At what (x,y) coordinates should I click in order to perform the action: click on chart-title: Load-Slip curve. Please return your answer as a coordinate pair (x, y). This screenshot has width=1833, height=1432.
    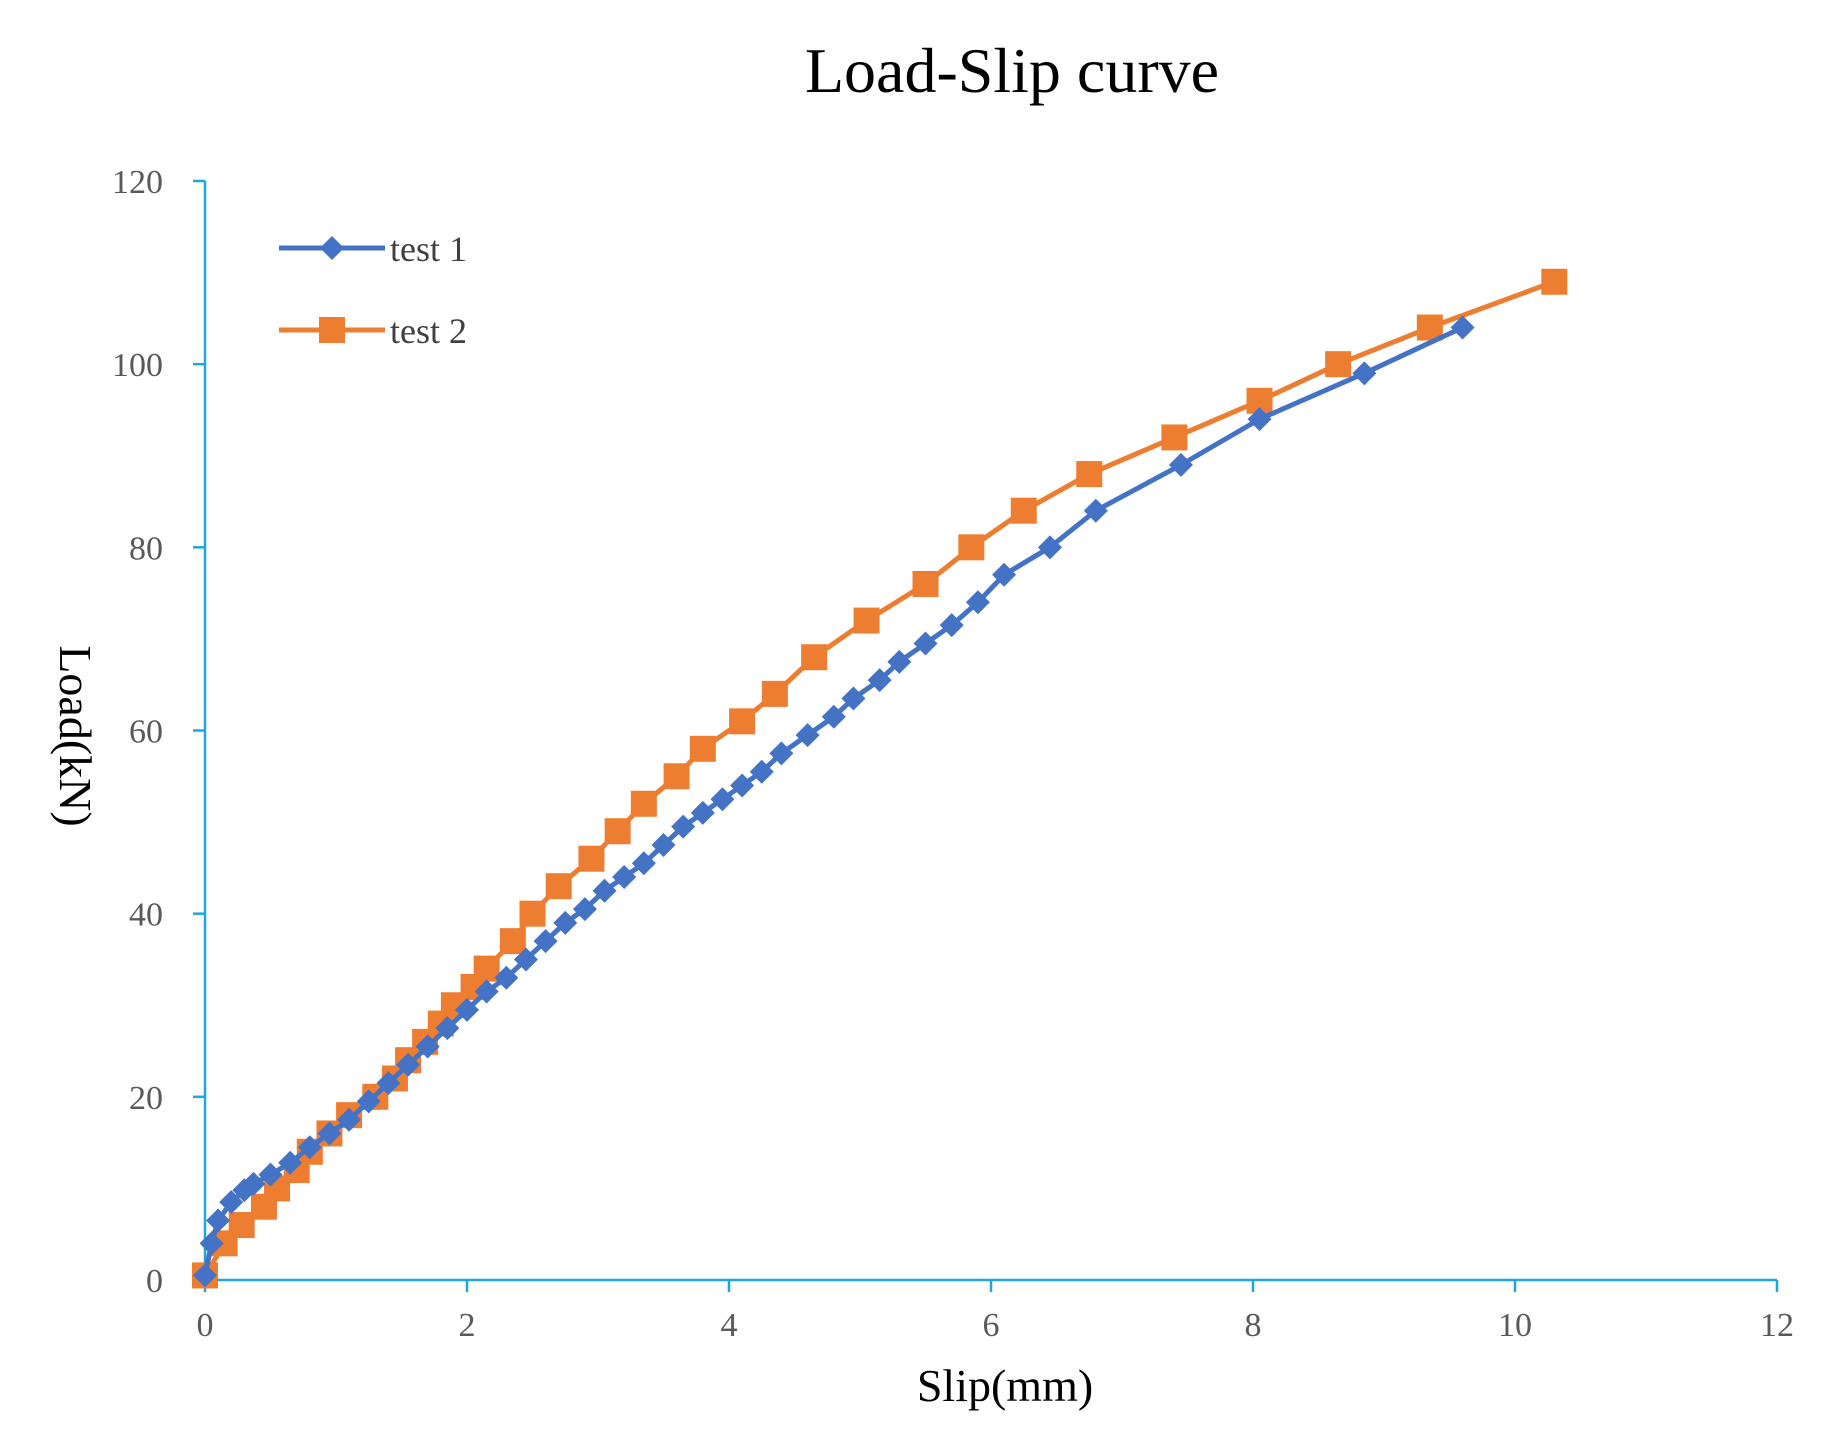
    Looking at the image, I should click on (1012, 70).